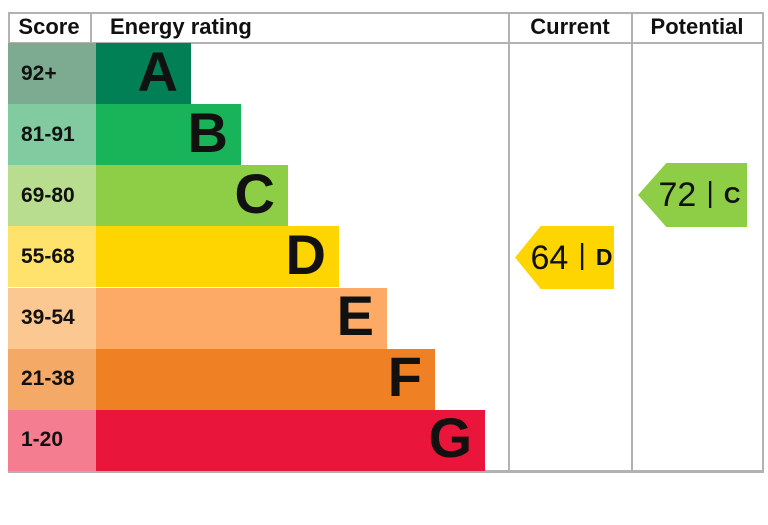  I want to click on current-rating-band: D, so click(604, 257).